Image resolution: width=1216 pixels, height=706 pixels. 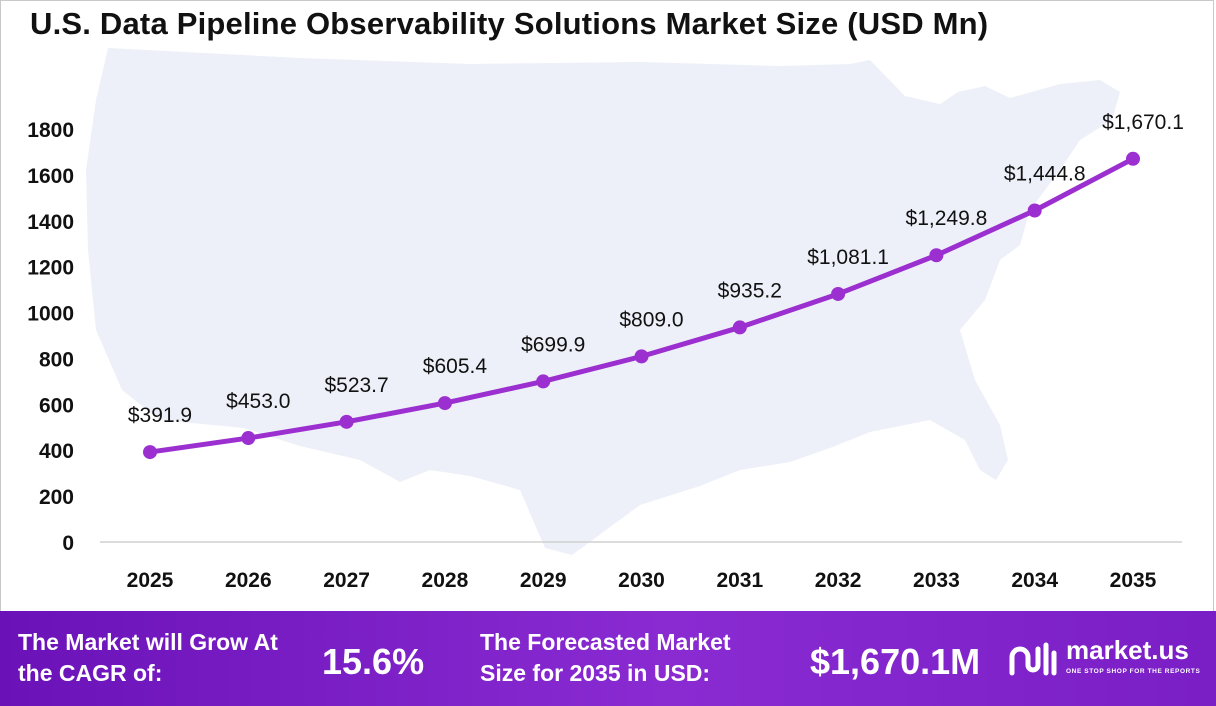 What do you see at coordinates (248, 580) in the screenshot?
I see `x-tick-label: 2026` at bounding box center [248, 580].